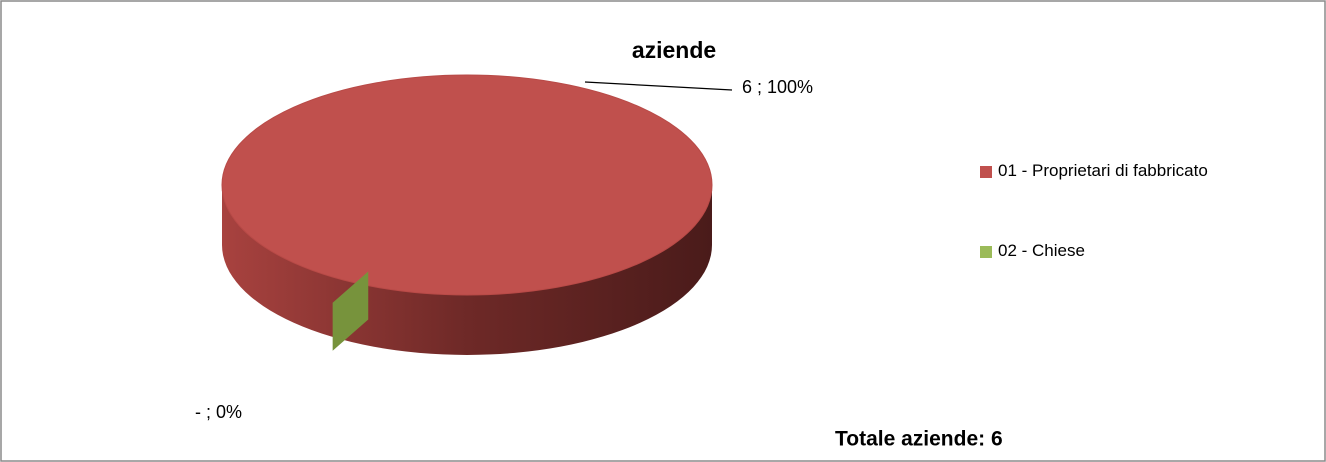  I want to click on legend-item: 02 - Chiese, so click(1094, 251).